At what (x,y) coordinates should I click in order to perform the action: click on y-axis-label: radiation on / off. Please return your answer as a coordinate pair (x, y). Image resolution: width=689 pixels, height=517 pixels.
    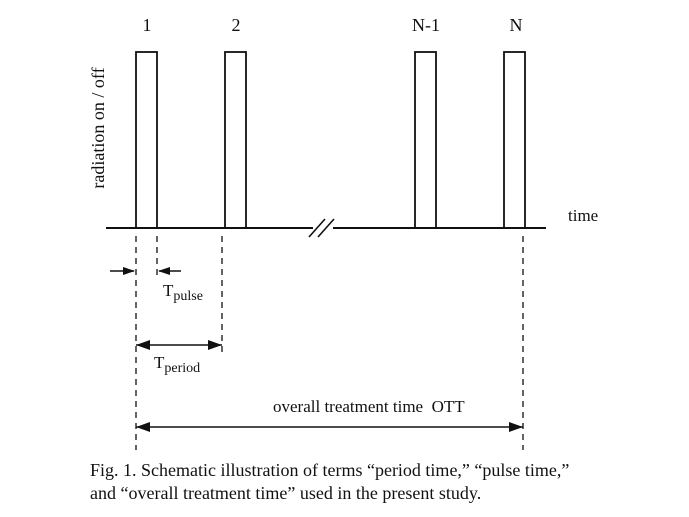
    Looking at the image, I should click on (98, 127).